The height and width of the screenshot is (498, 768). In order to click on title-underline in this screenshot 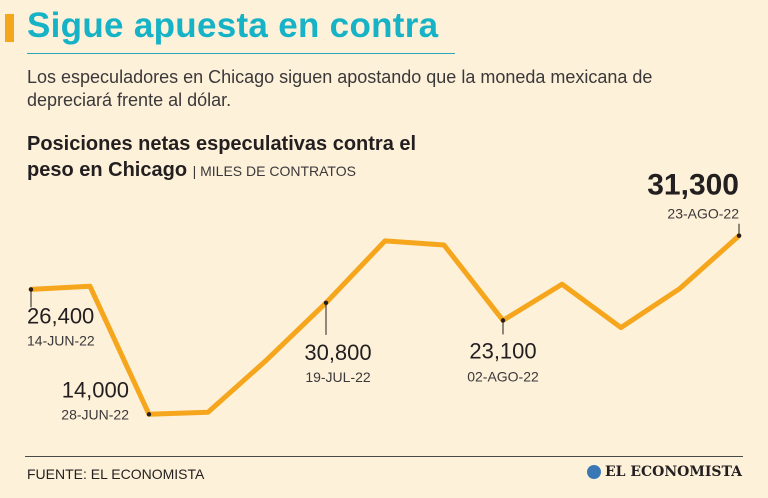, I will do `click(241, 53)`.